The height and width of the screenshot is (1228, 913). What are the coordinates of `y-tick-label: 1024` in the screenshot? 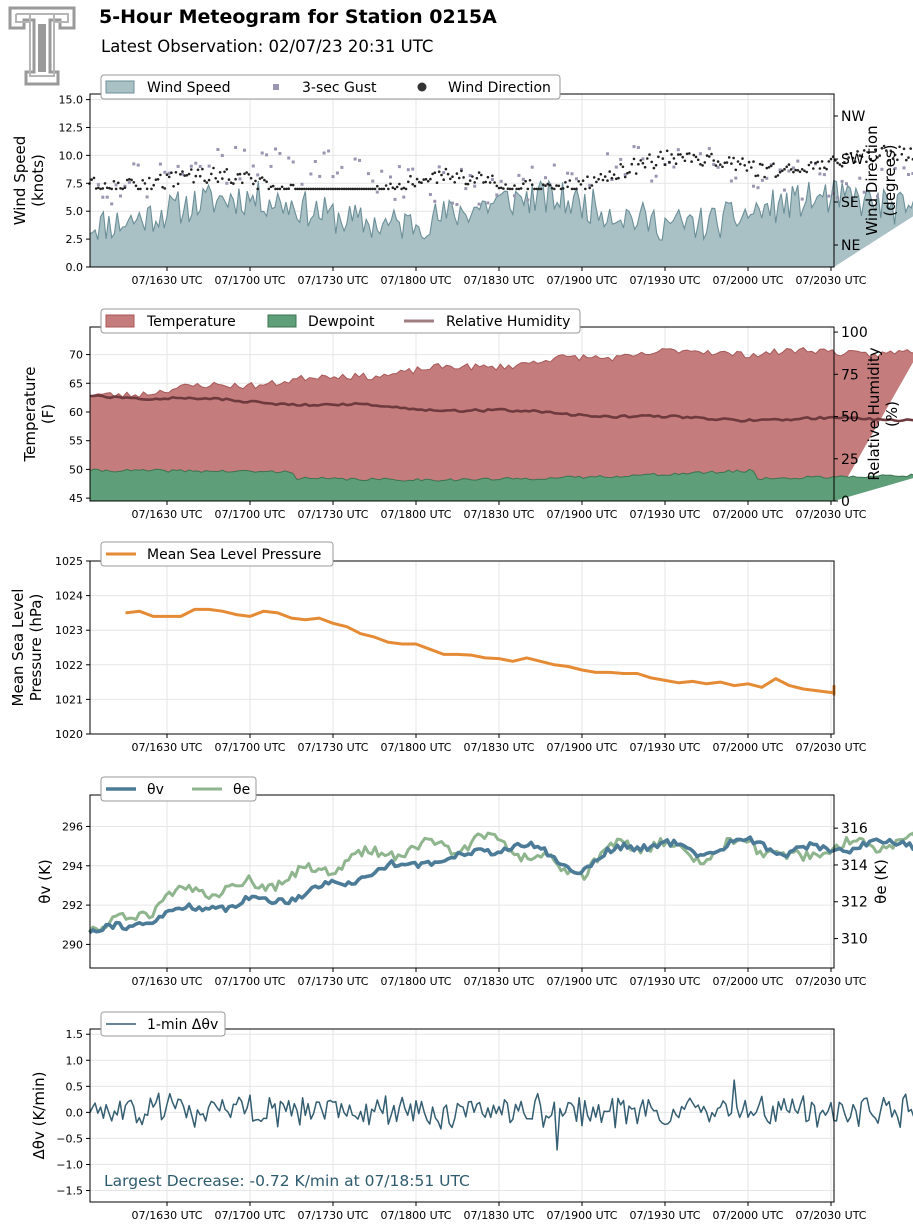 It's located at (69, 596).